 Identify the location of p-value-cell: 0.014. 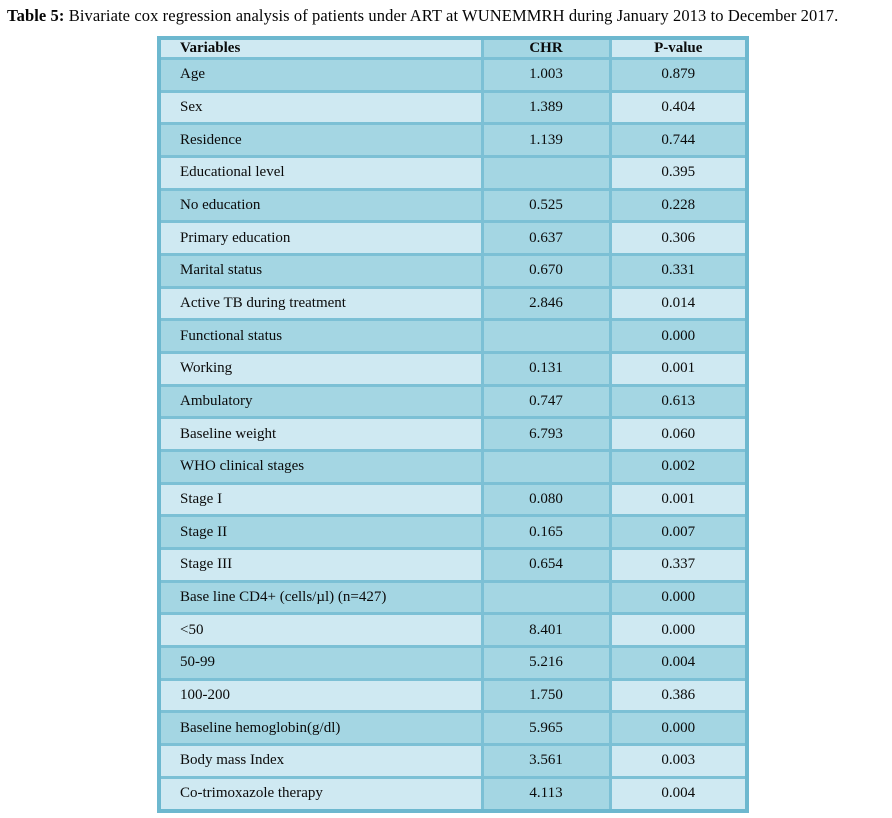
(678, 303).